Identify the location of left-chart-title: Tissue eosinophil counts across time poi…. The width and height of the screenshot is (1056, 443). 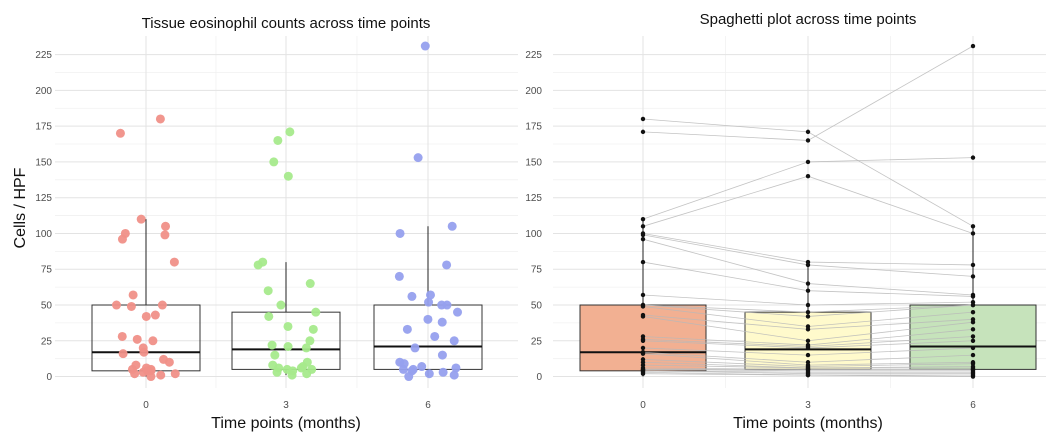
(286, 23).